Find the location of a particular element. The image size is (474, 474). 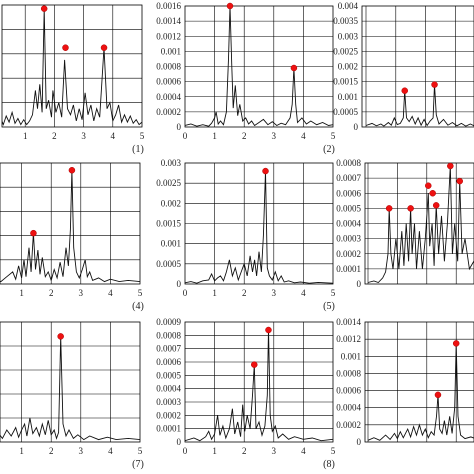

chart-panel-1: 1 2 3 4 5 (1) is located at coordinates (73, 79).